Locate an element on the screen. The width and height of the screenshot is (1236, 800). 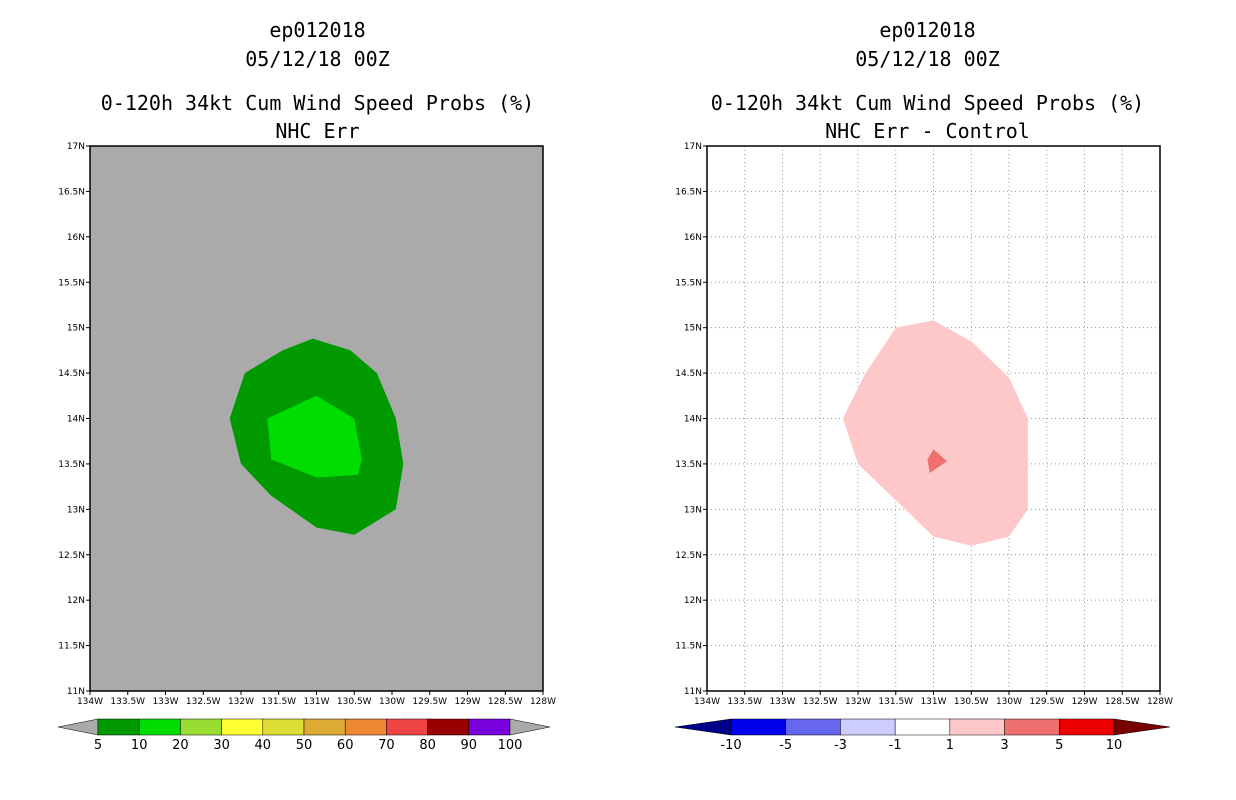
right-subtitle: 0-120h 34kt Cum Wind Speed Probs (%) is located at coordinates (927, 103).